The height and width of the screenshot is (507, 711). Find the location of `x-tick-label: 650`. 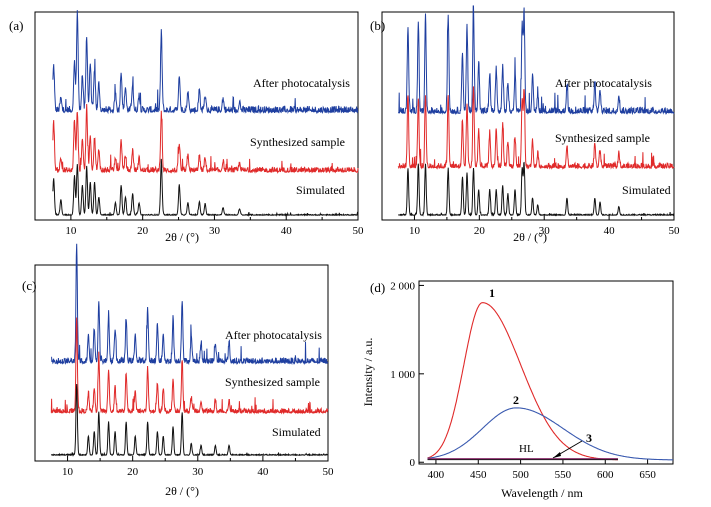

x-tick-label: 650 is located at coordinates (647, 475).